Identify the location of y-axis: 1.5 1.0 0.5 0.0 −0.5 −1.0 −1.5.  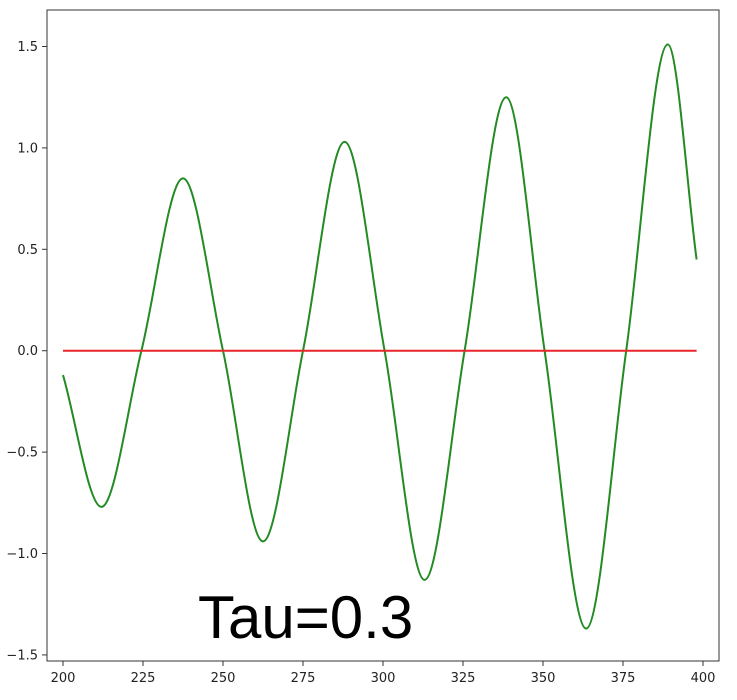
(26, 351).